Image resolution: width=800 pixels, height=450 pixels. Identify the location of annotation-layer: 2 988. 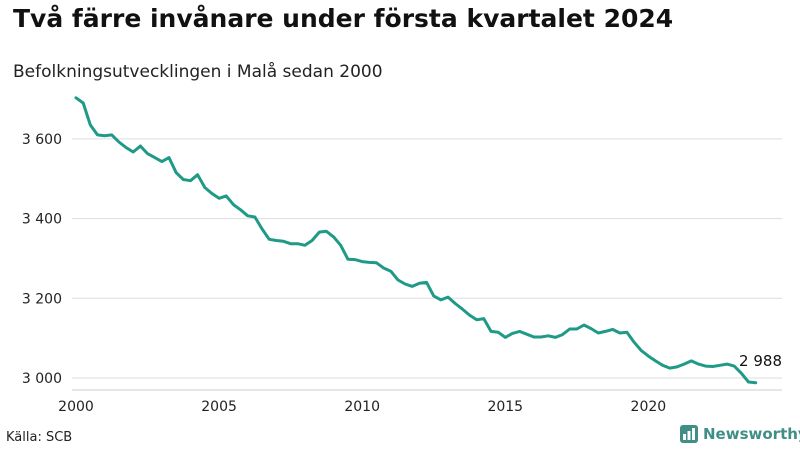
(760, 361).